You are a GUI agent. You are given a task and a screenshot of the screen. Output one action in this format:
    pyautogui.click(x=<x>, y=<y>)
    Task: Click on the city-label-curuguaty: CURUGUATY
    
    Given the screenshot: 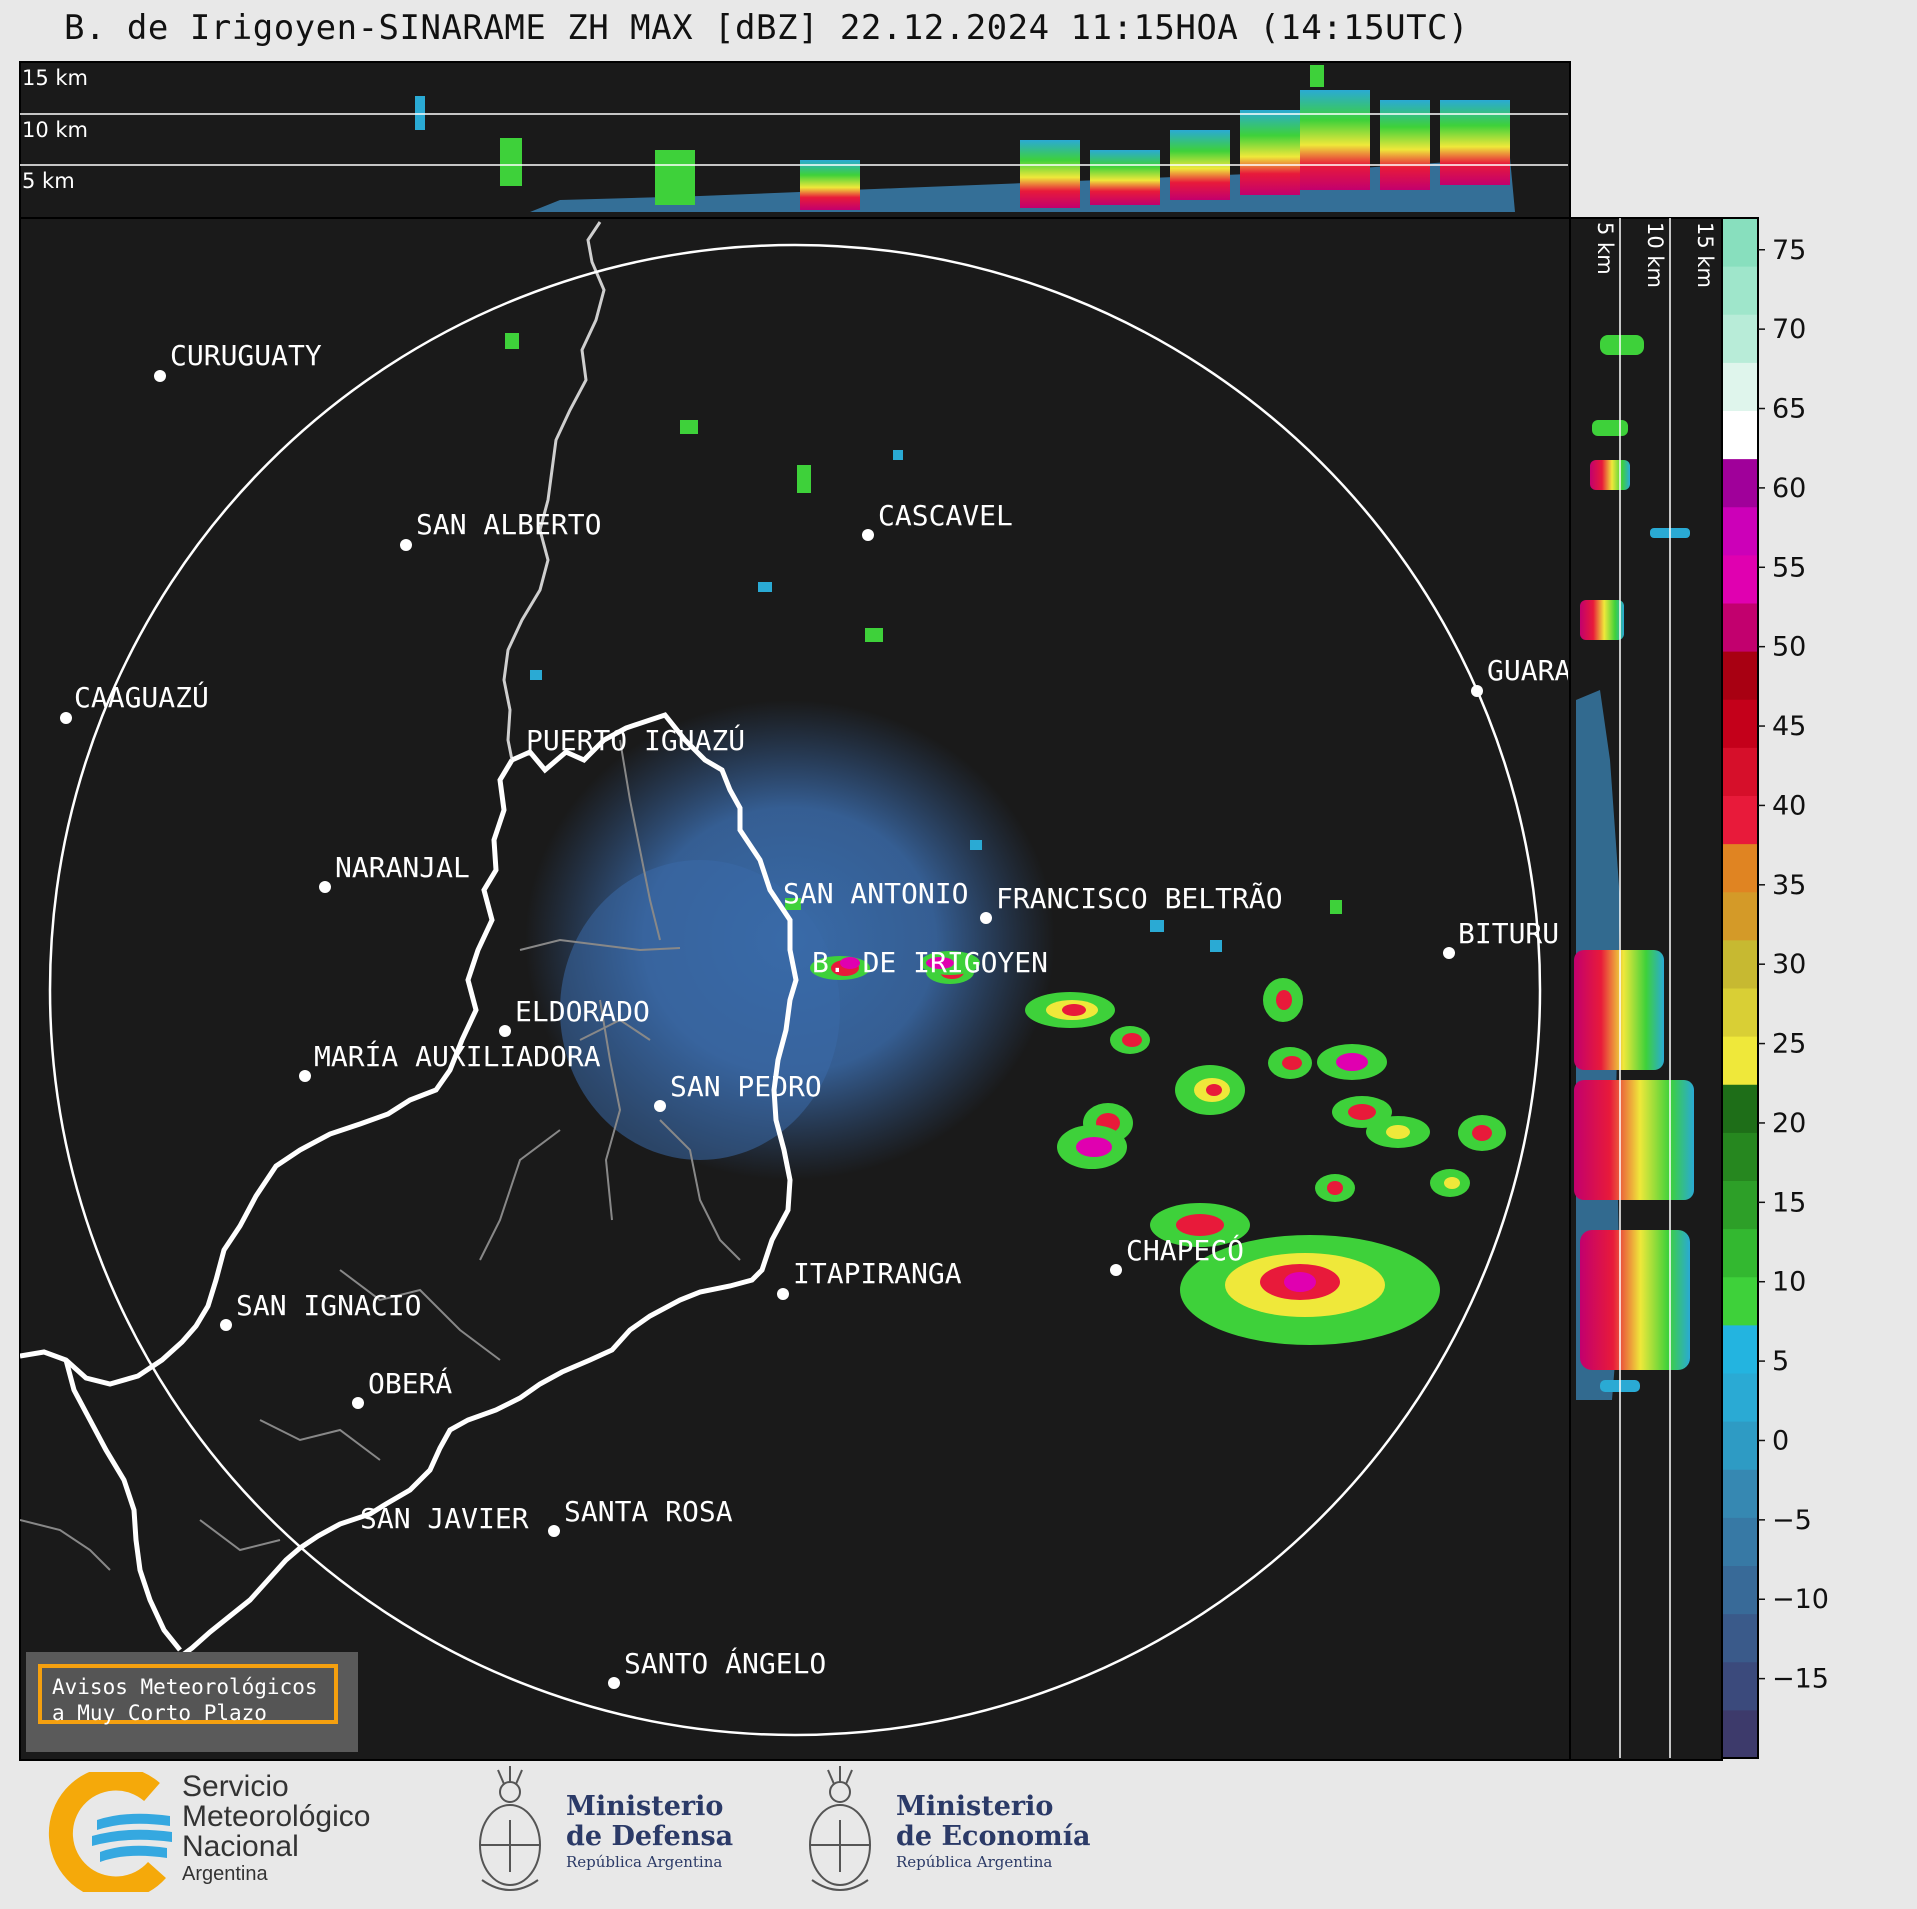 What is the action you would take?
    pyautogui.click(x=246, y=355)
    